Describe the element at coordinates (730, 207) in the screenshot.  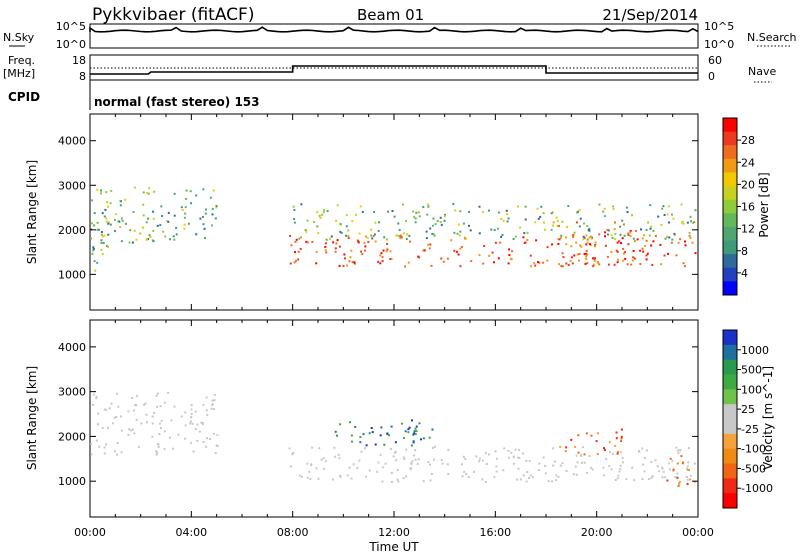
I see `power-colorbar-scale` at that location.